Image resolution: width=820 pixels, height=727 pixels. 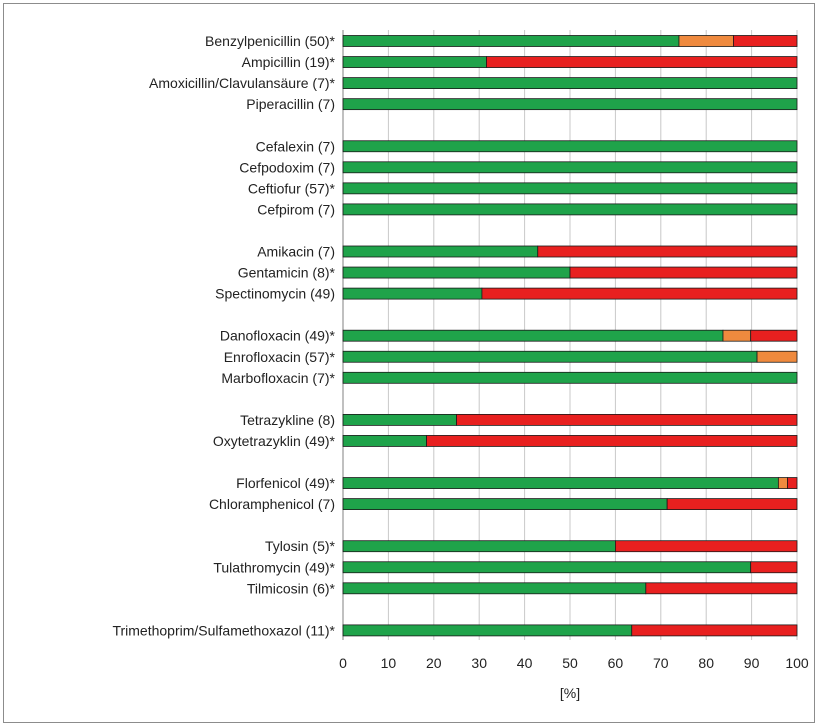 I want to click on x-tick-label: 50, so click(x=570, y=663).